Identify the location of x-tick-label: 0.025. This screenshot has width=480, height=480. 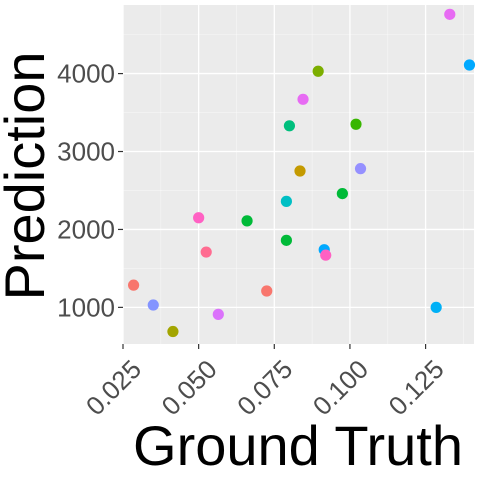
(113, 387).